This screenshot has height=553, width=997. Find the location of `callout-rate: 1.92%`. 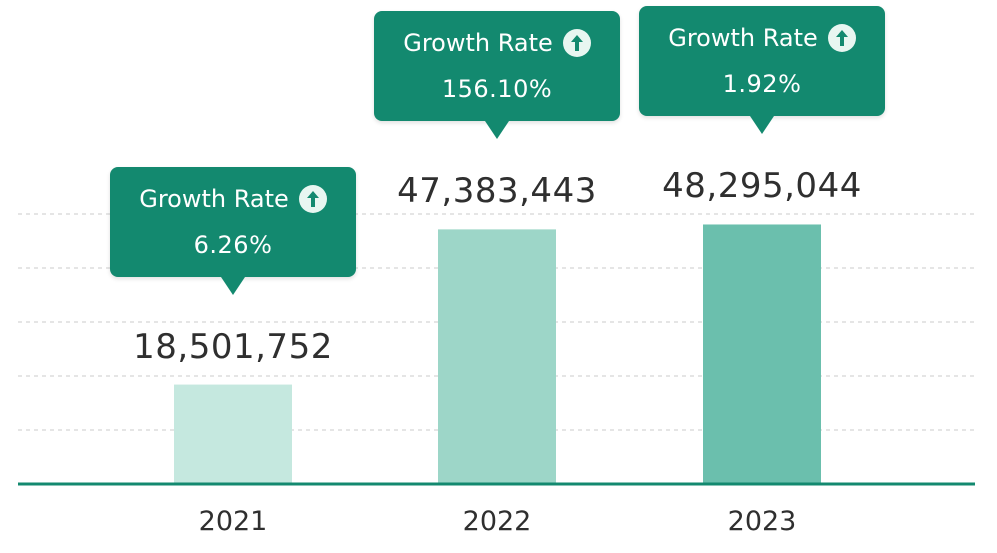

callout-rate: 1.92% is located at coordinates (762, 84).